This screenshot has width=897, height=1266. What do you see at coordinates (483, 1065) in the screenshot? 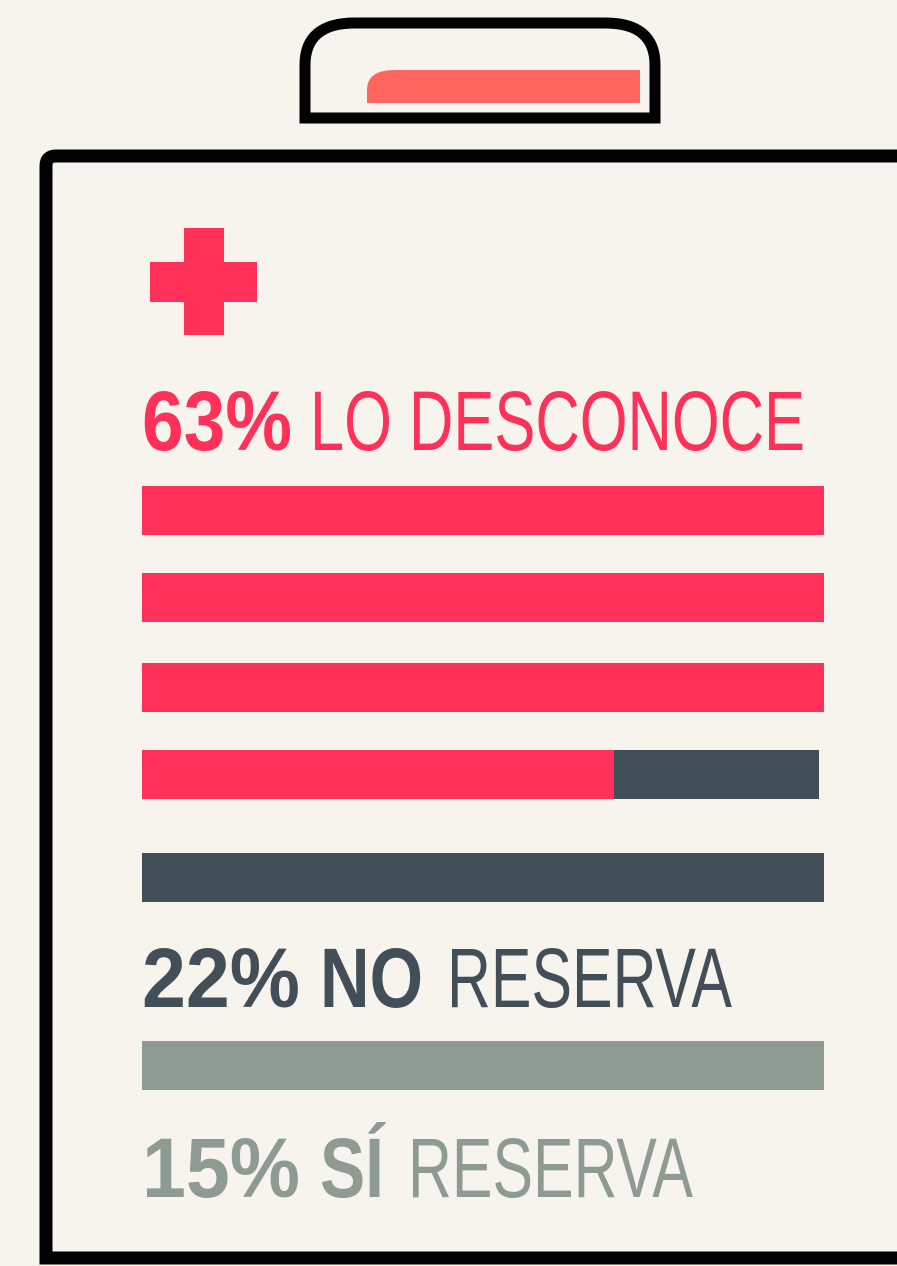
I see `bar-yes-reserve` at bounding box center [483, 1065].